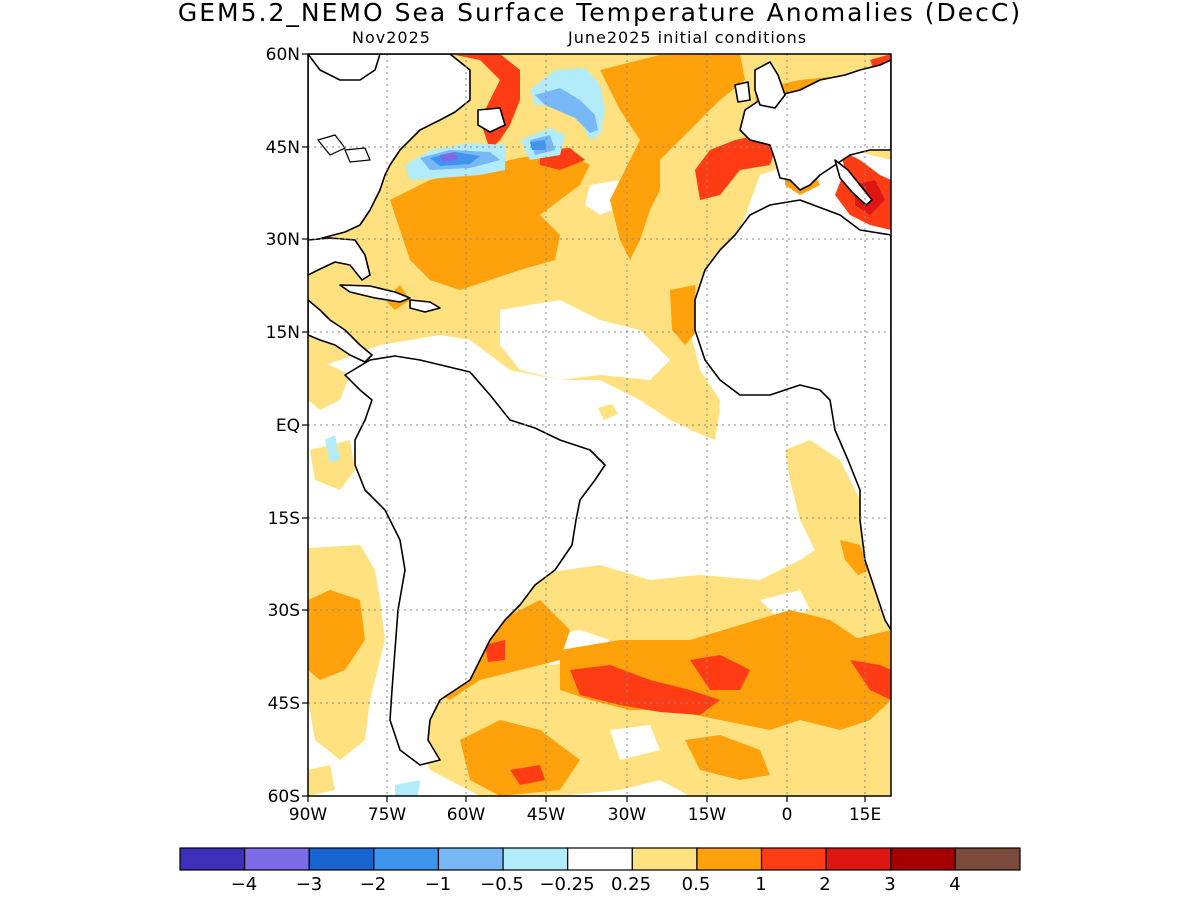 The width and height of the screenshot is (1200, 900). I want to click on lon-label: 60W, so click(466, 815).